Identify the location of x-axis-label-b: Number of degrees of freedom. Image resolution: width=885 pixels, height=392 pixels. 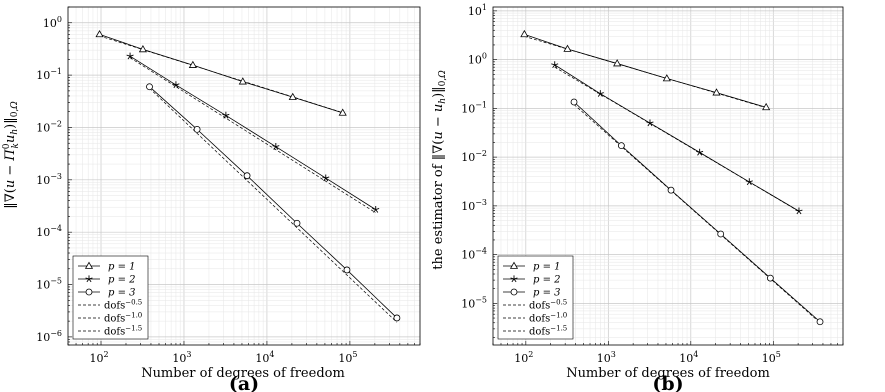
(668, 373).